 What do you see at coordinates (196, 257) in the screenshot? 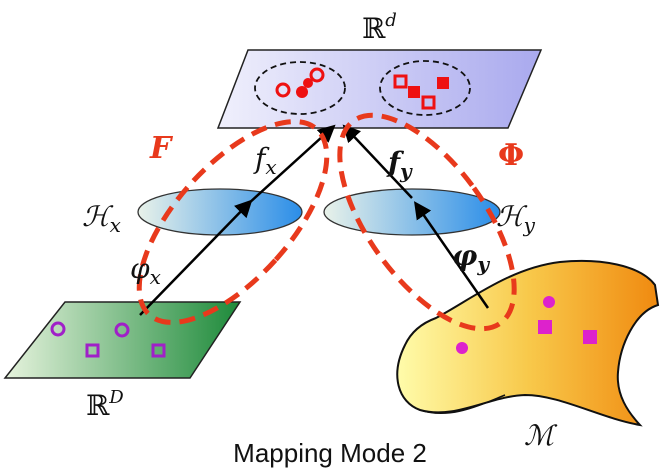
I see `arrow-phi-x` at bounding box center [196, 257].